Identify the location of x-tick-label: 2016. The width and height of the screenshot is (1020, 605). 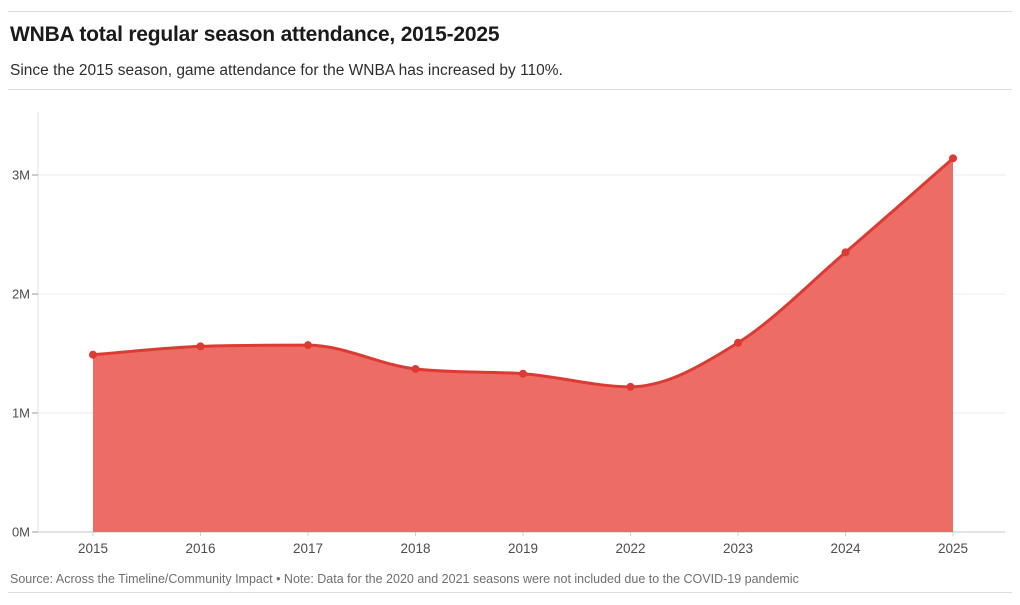
(200, 548).